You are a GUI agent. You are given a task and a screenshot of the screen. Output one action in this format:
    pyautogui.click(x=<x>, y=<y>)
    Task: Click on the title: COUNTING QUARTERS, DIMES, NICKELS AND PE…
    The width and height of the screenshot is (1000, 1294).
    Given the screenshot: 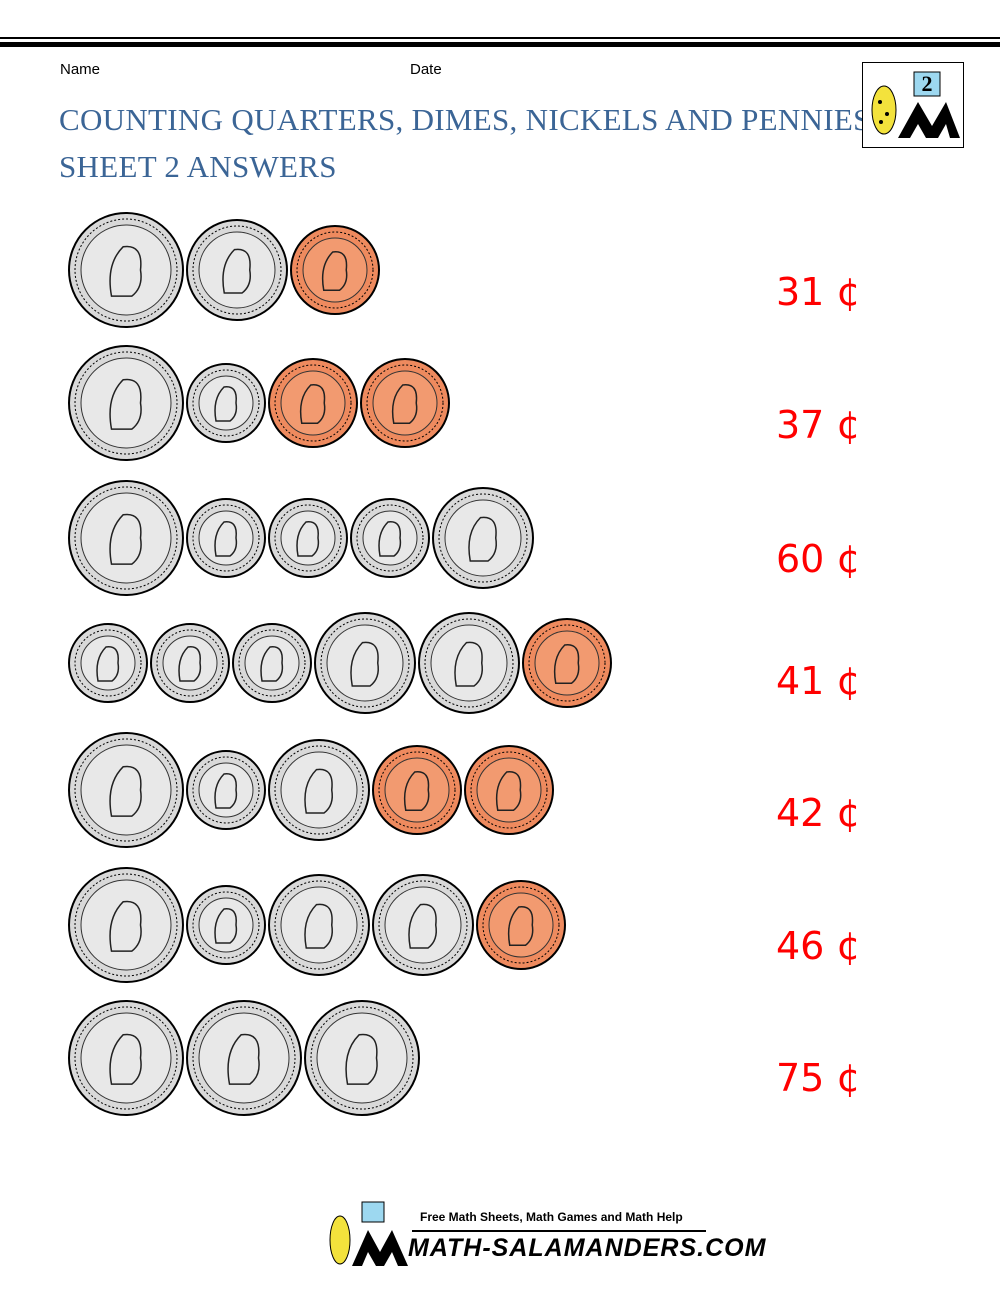 What is the action you would take?
    pyautogui.click(x=465, y=119)
    